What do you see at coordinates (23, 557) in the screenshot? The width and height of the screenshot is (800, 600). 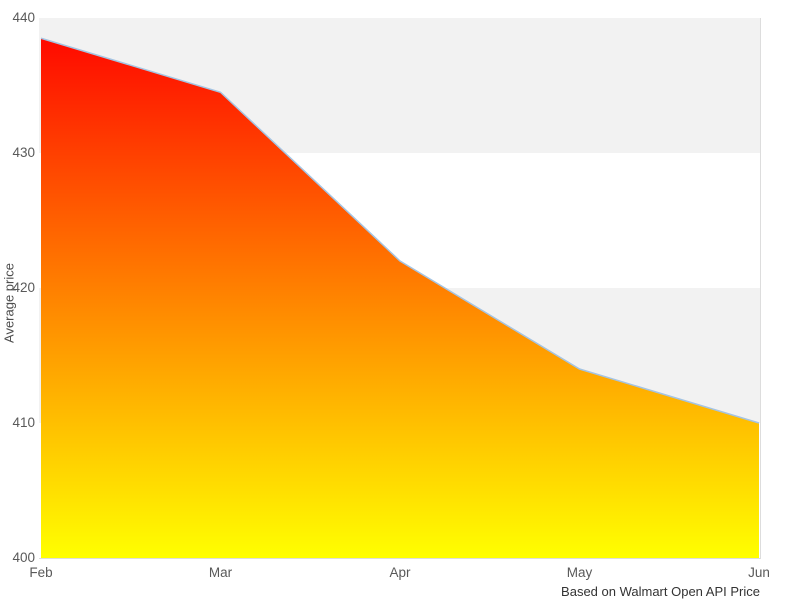 I see `y-tick-label: 400` at bounding box center [23, 557].